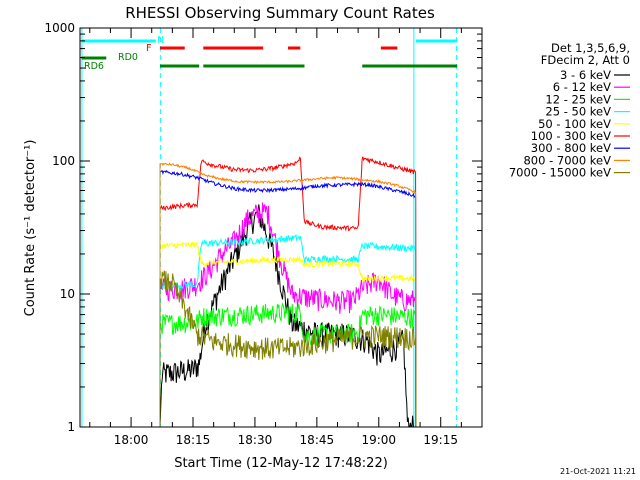  I want to click on legend-label-12-25-kev: 12 - 25 keV, so click(578, 99).